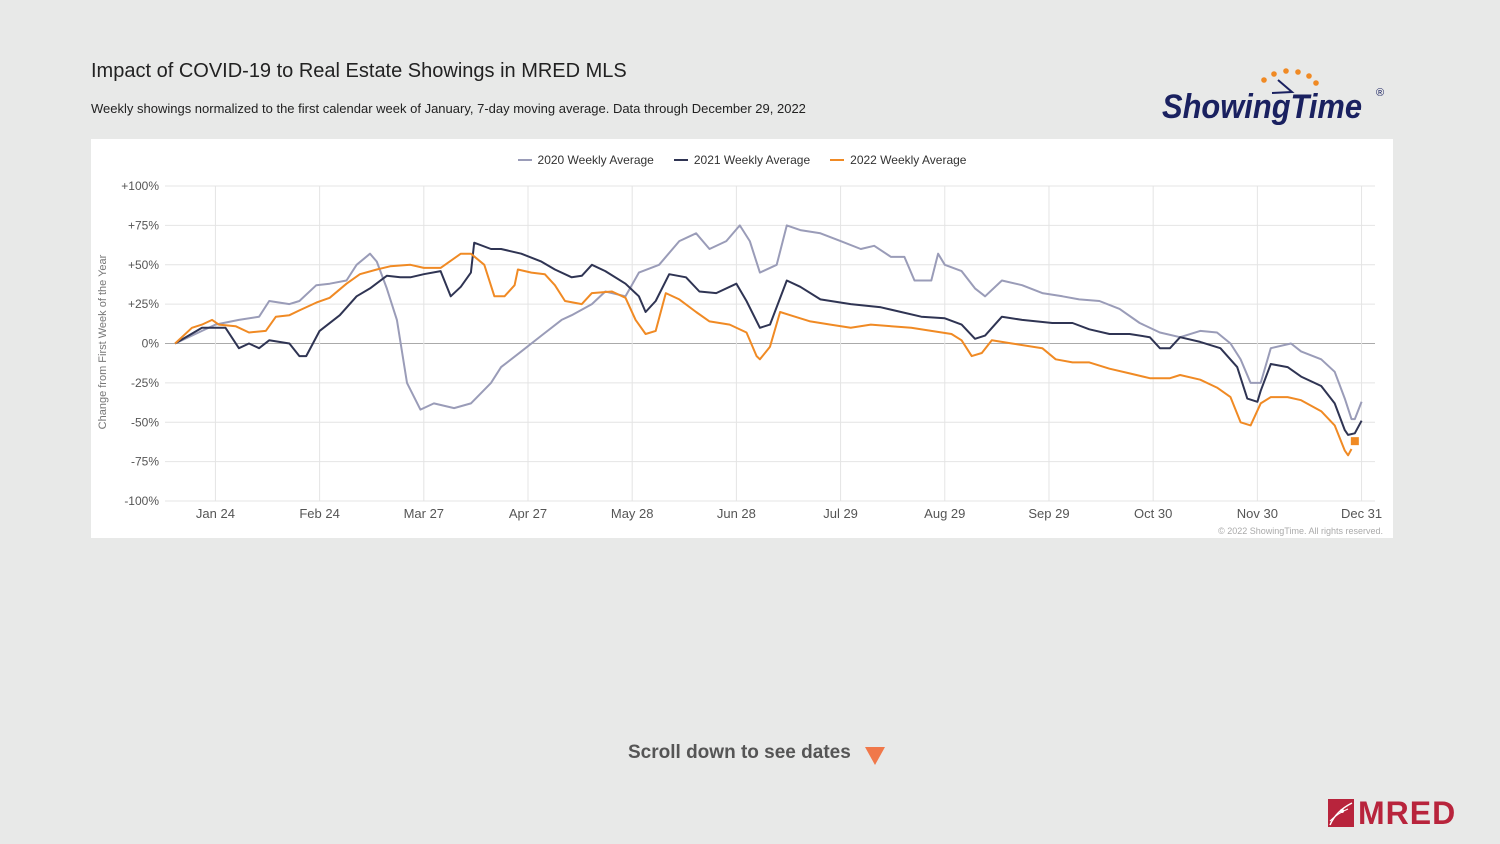 The image size is (1500, 844). Describe the element at coordinates (140, 186) in the screenshot. I see `y-tick-label: +100%` at that location.